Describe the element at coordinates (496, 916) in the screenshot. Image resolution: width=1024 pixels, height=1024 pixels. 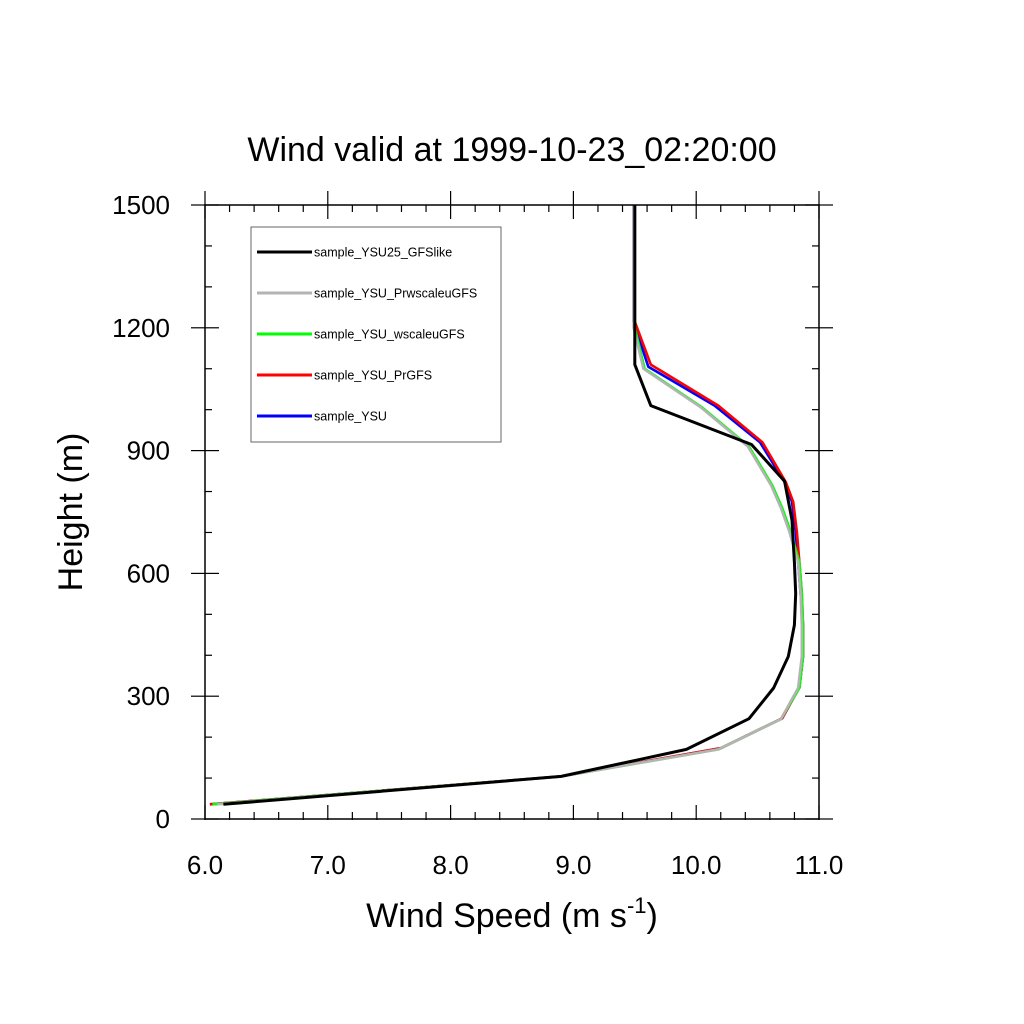
I see `x-axis-label-main: Wind Speed (m s` at that location.